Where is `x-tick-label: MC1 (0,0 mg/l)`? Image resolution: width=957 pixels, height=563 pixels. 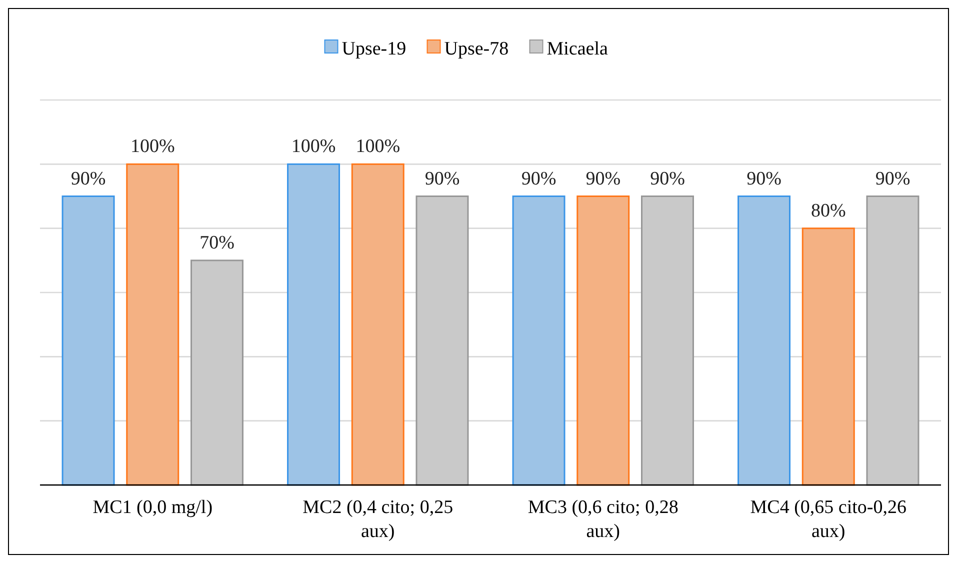
x-tick-label: MC1 (0,0 mg/l) is located at coordinates (152, 507).